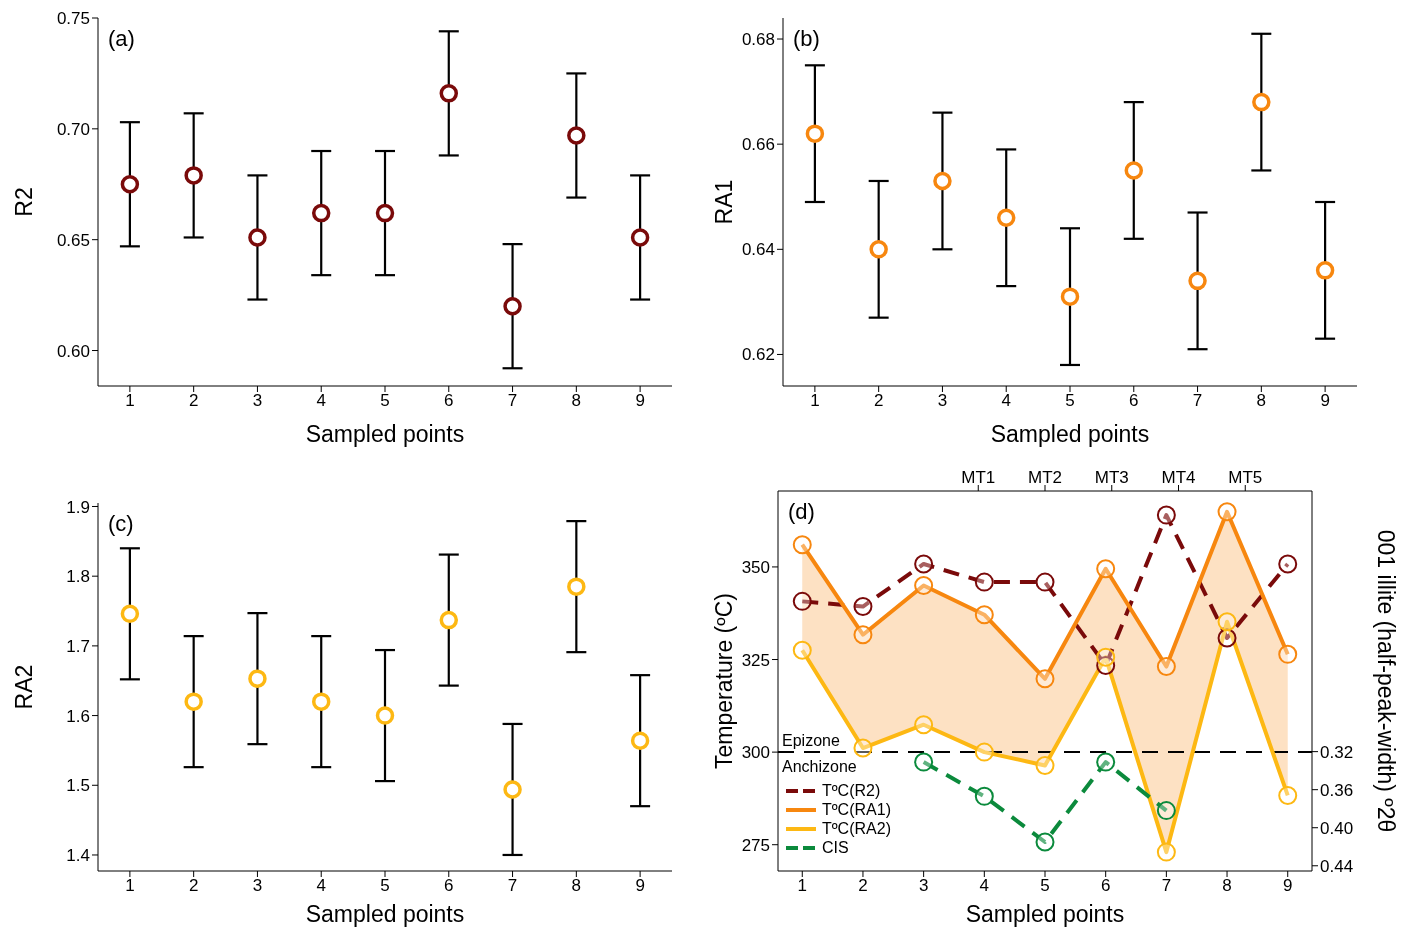 The height and width of the screenshot is (930, 1408). I want to click on ref-line-label: Epizone, so click(811, 741).